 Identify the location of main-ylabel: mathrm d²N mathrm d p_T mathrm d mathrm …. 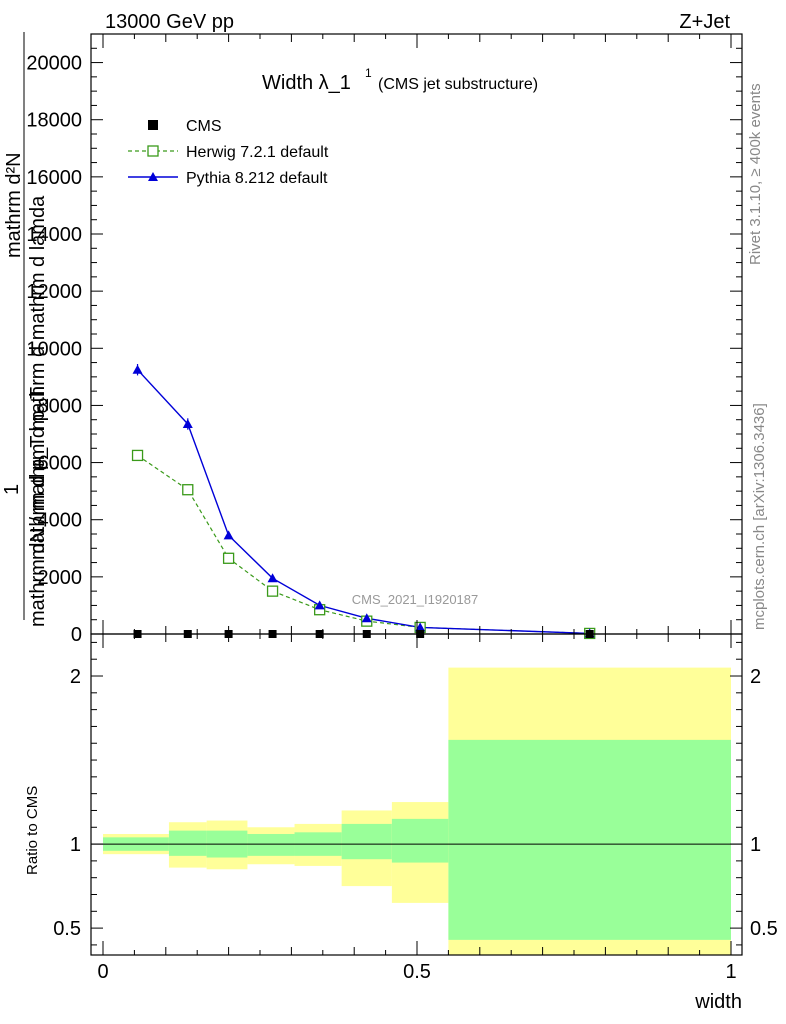
(25, 329).